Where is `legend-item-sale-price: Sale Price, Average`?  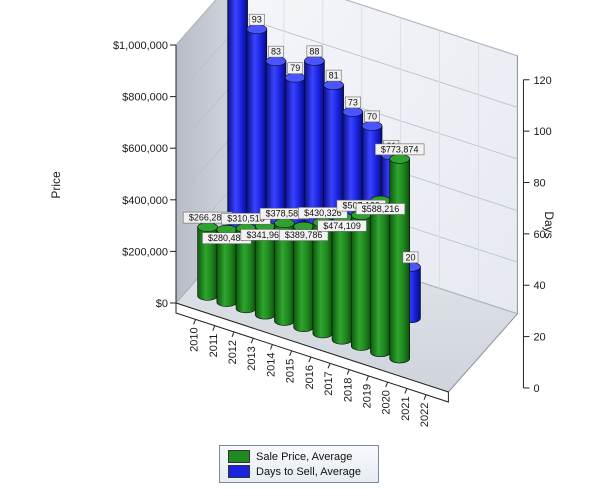 legend-item-sale-price: Sale Price, Average is located at coordinates (299, 456).